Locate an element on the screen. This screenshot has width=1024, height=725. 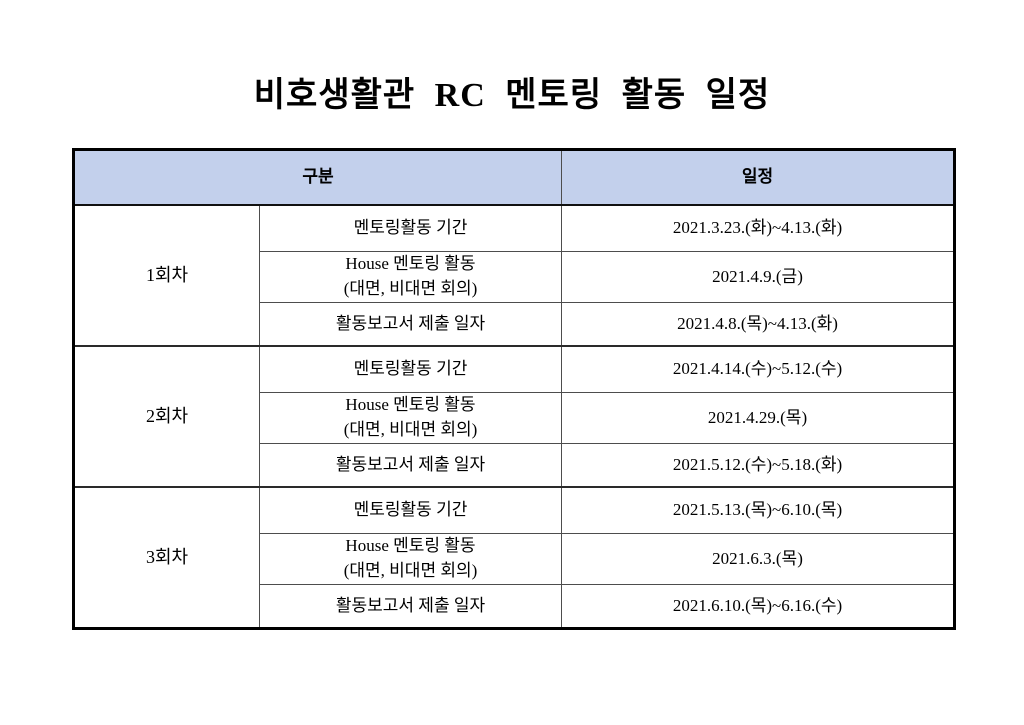
table-row: House 멘토링 활동 (대면, 비대면 회의) 2021.4.9.(금) is located at coordinates (514, 277).